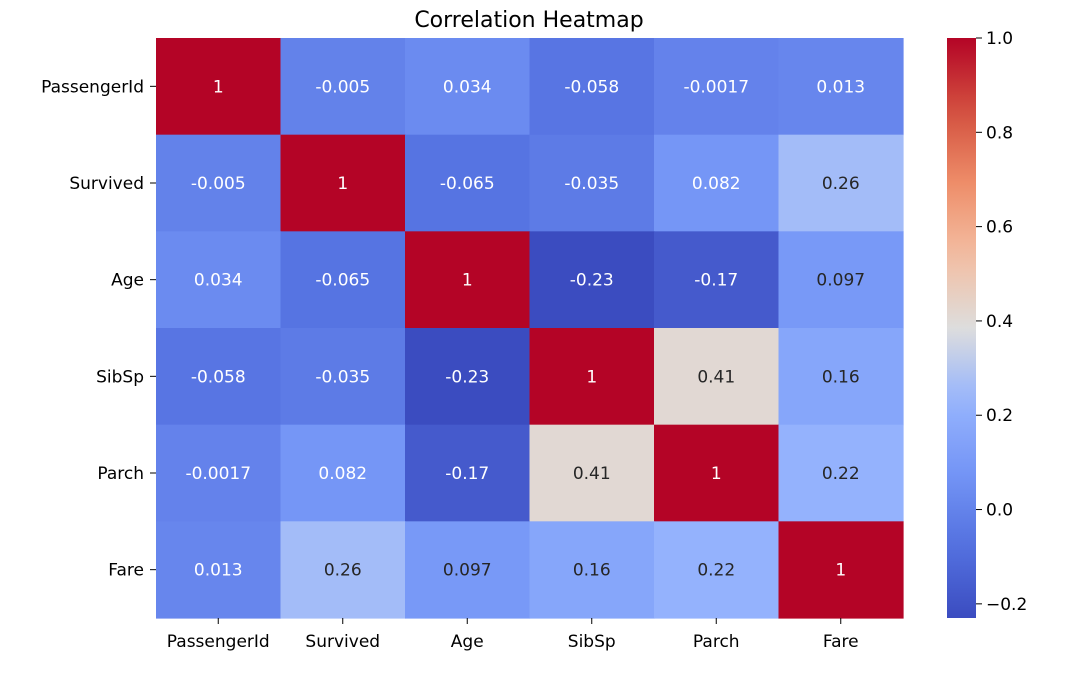  Describe the element at coordinates (127, 281) in the screenshot. I see `y-tick-label: Age` at that location.